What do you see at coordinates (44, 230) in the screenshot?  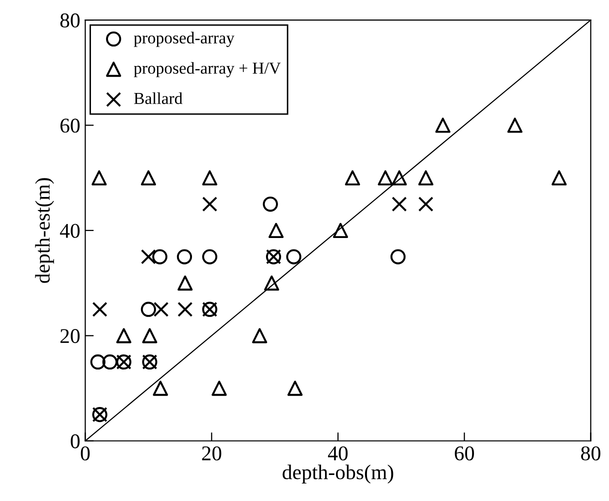 I see `y-axis-title: depth-est(m)` at bounding box center [44, 230].